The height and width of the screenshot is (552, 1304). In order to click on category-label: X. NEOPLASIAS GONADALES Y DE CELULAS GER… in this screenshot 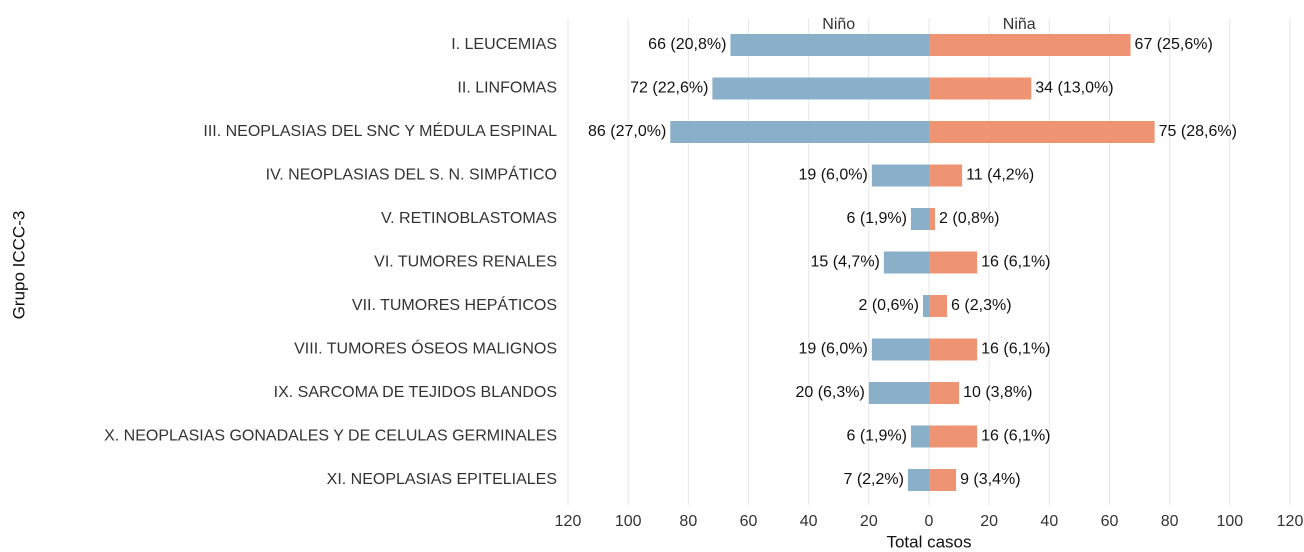, I will do `click(330, 436)`.